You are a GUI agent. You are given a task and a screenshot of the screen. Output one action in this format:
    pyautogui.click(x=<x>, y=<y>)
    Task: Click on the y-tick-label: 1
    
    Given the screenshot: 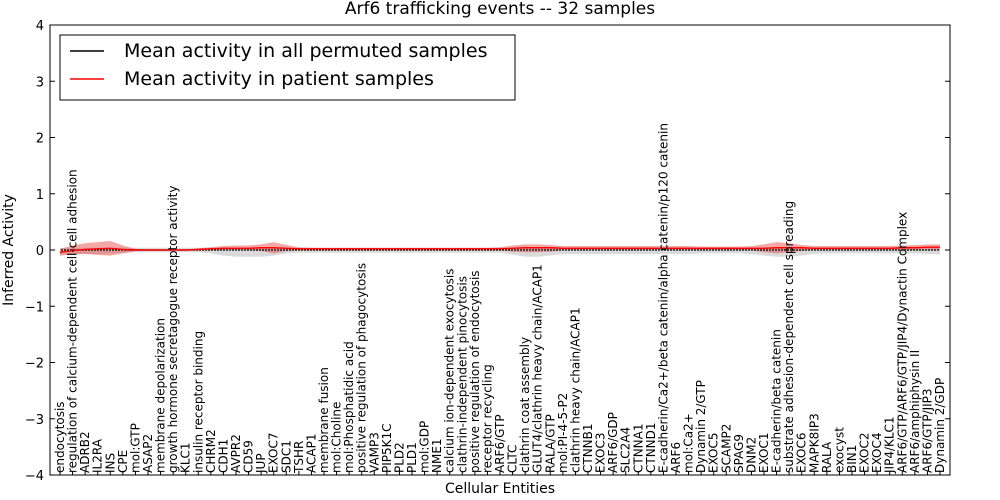 What is the action you would take?
    pyautogui.click(x=40, y=195)
    